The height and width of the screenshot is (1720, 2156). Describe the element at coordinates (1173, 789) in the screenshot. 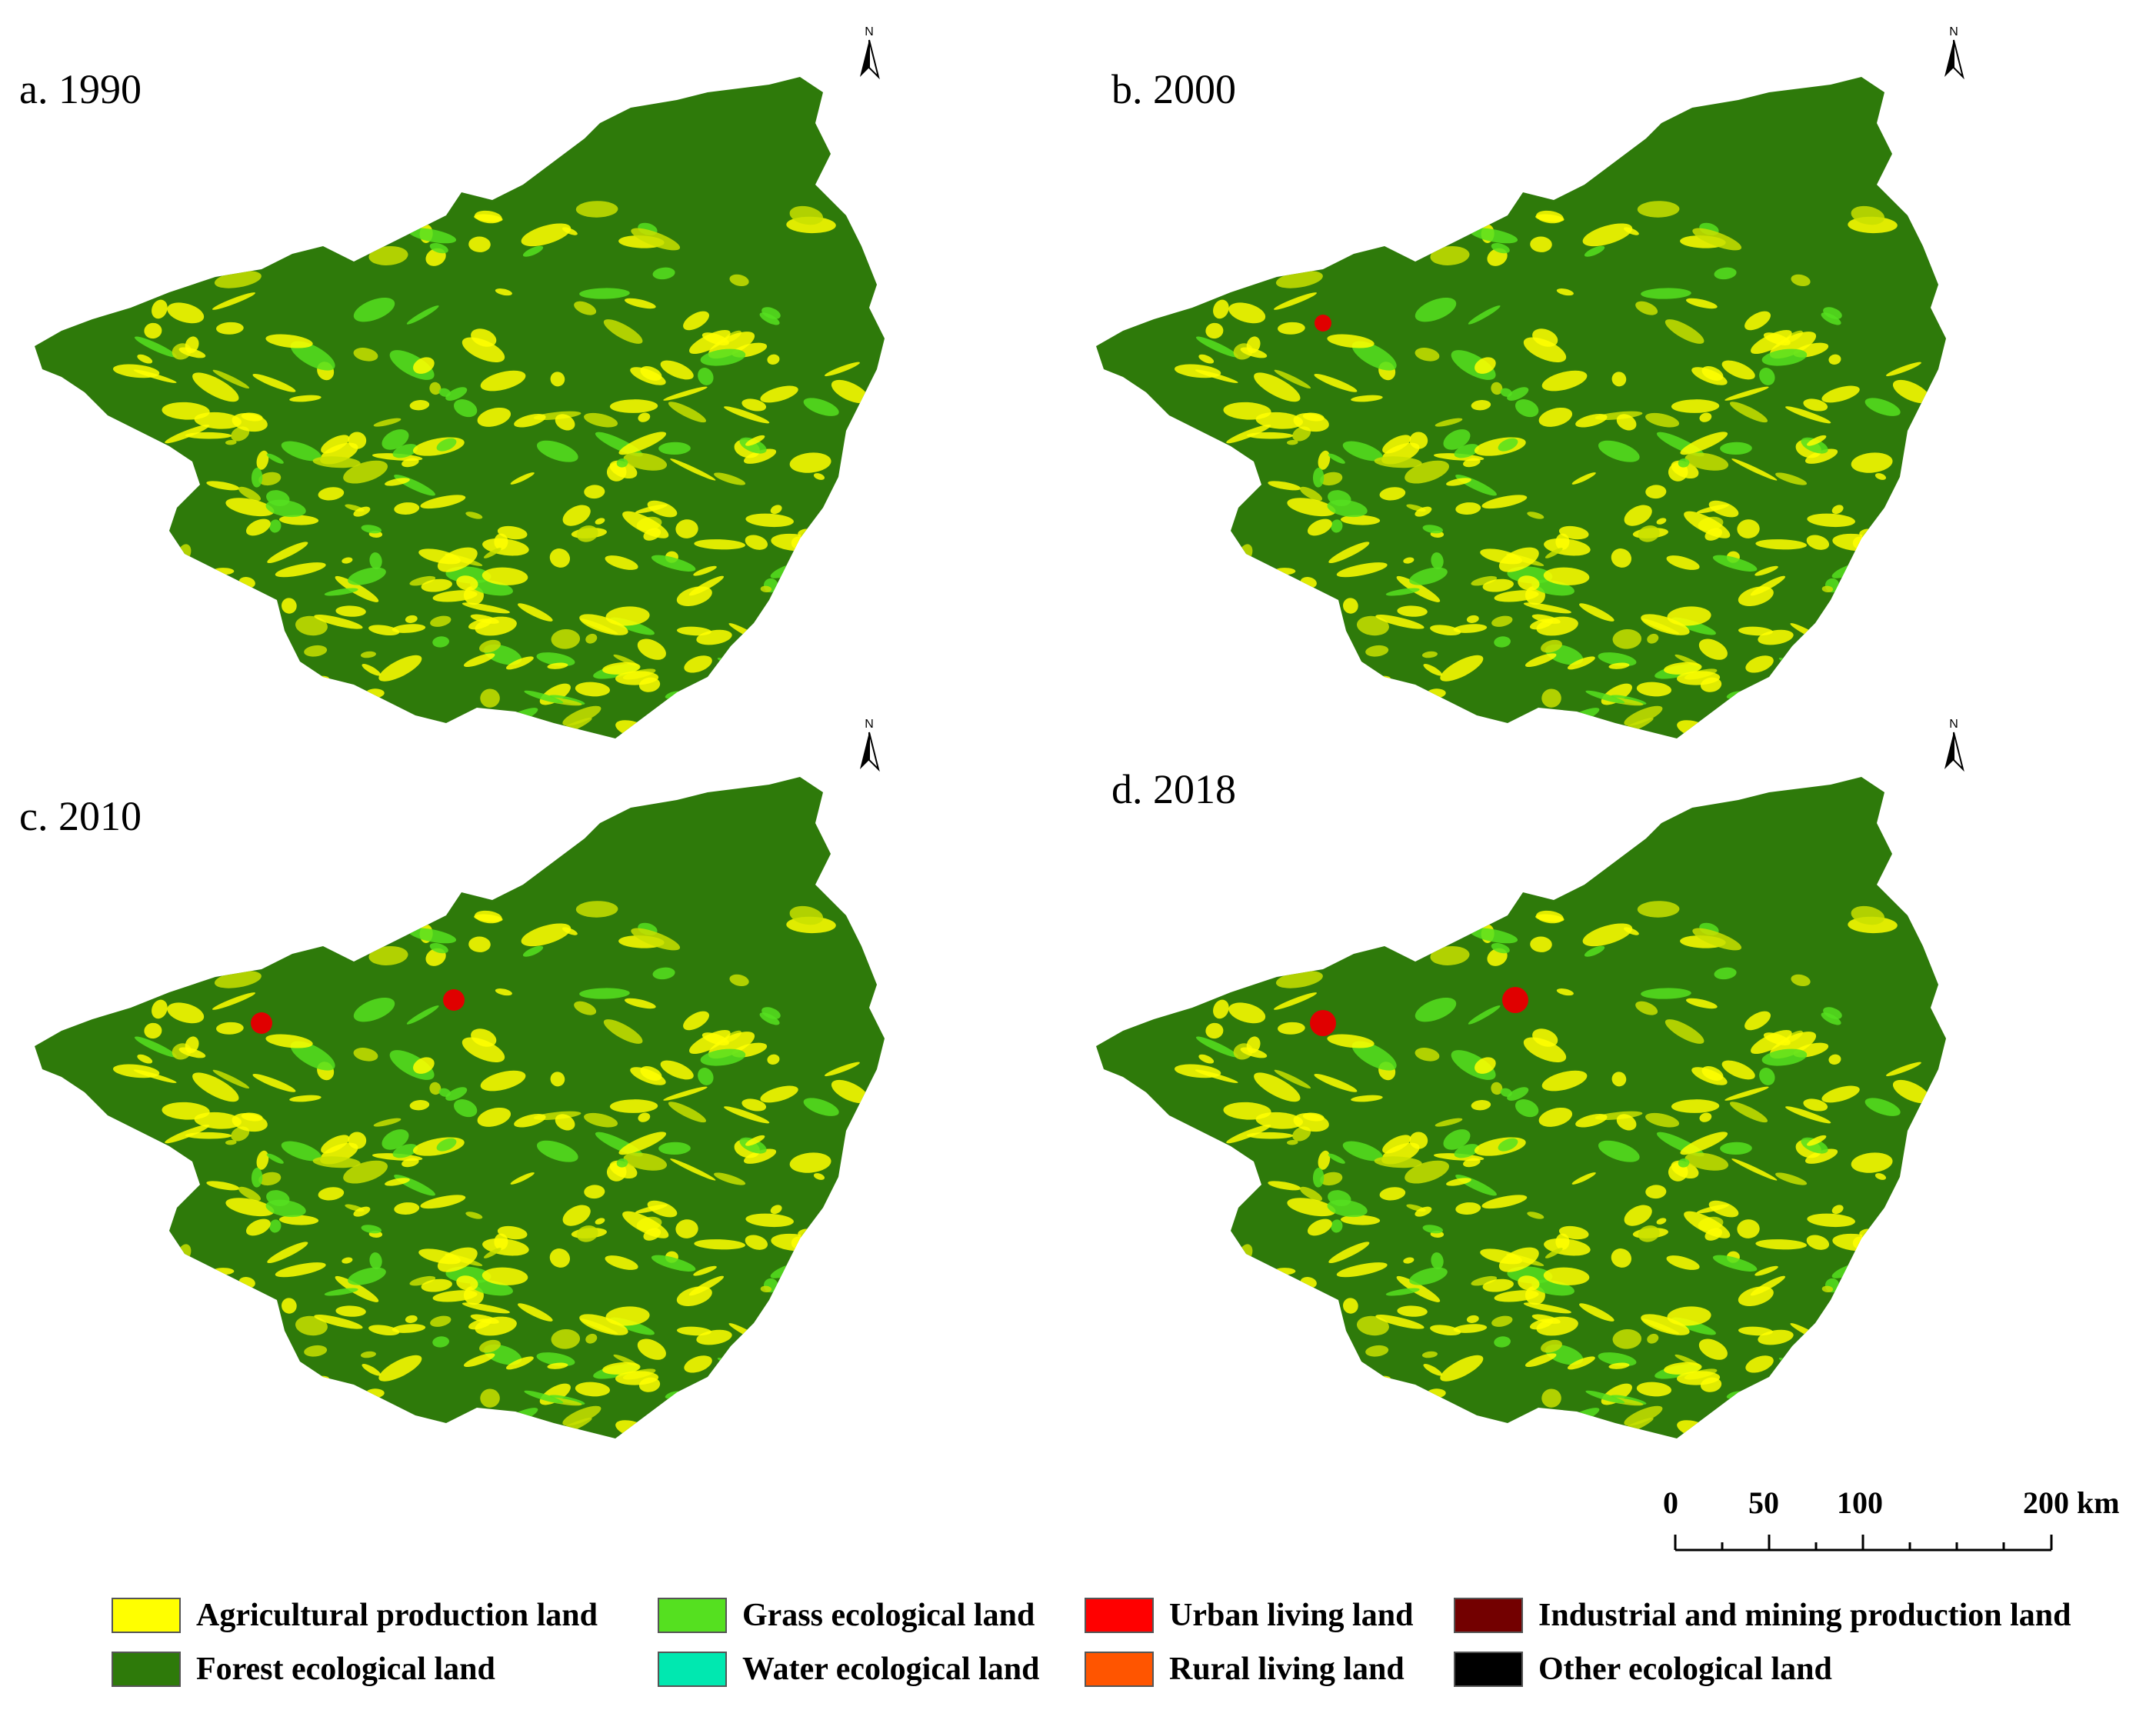

I see `panel-title: d. 2018` at that location.